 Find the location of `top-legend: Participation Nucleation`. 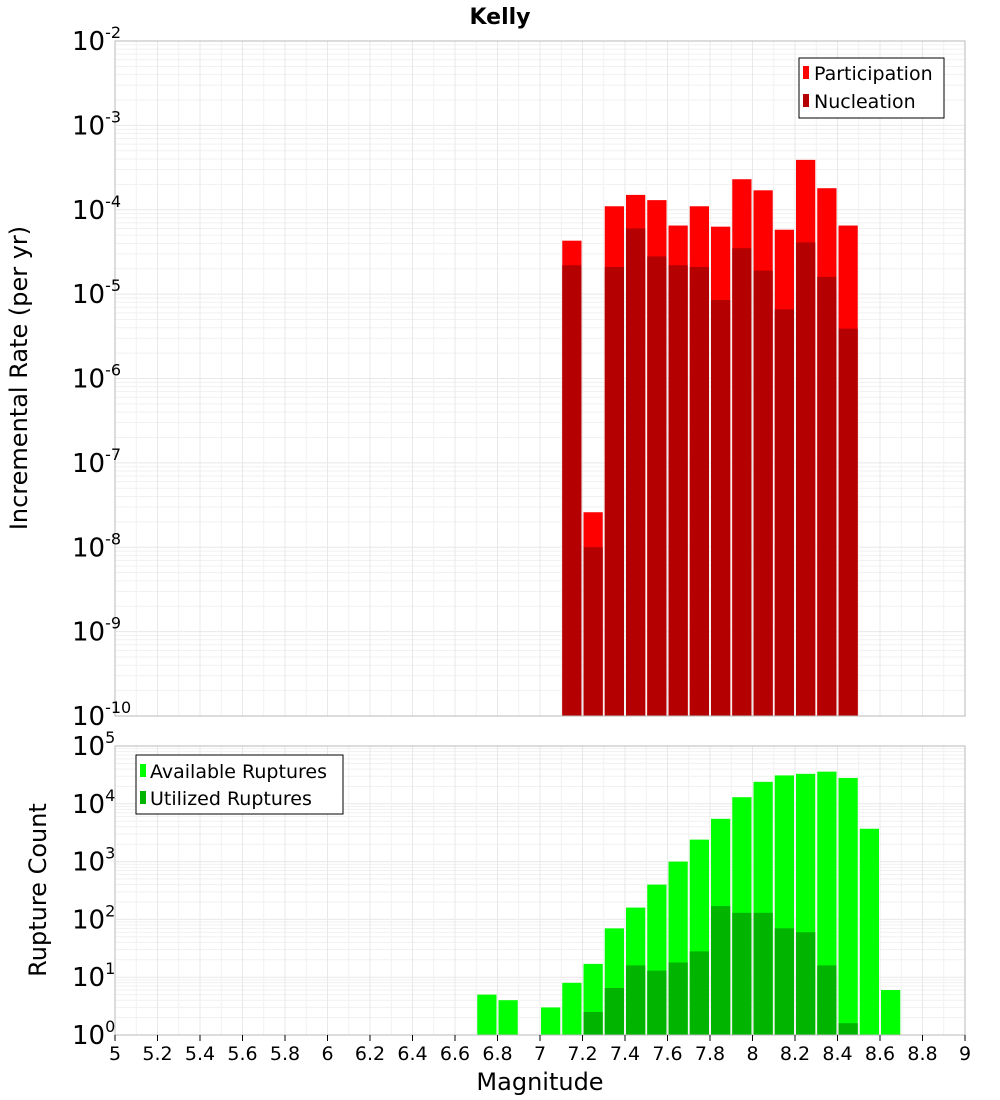

top-legend: Participation Nucleation is located at coordinates (871, 88).